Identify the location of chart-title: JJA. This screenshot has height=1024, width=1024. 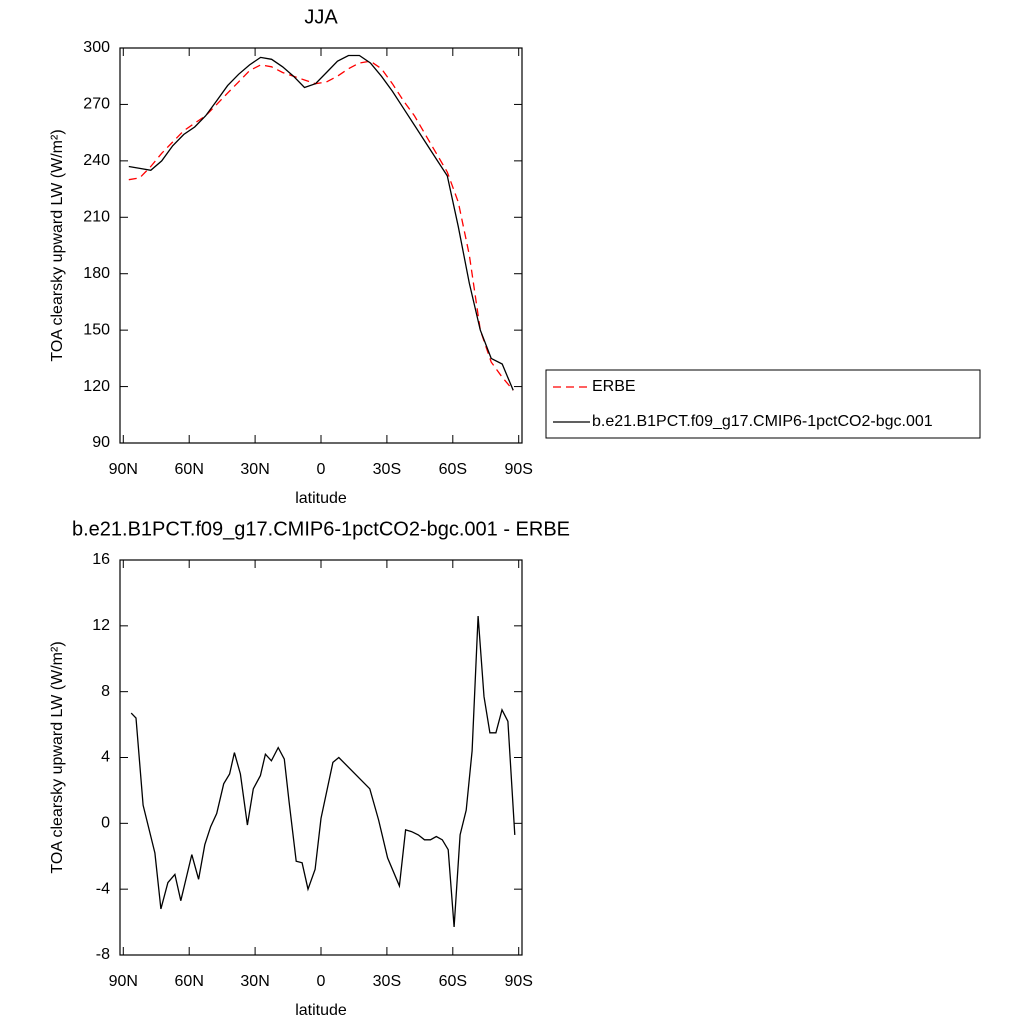
(321, 17).